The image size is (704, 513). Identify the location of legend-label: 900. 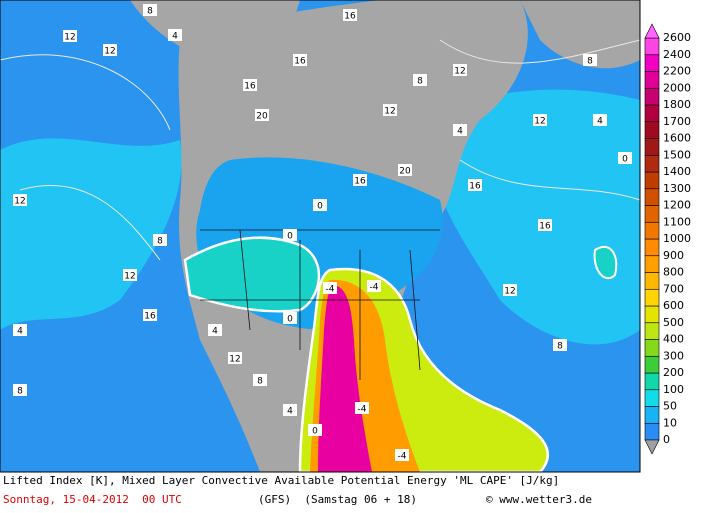
(673, 255).